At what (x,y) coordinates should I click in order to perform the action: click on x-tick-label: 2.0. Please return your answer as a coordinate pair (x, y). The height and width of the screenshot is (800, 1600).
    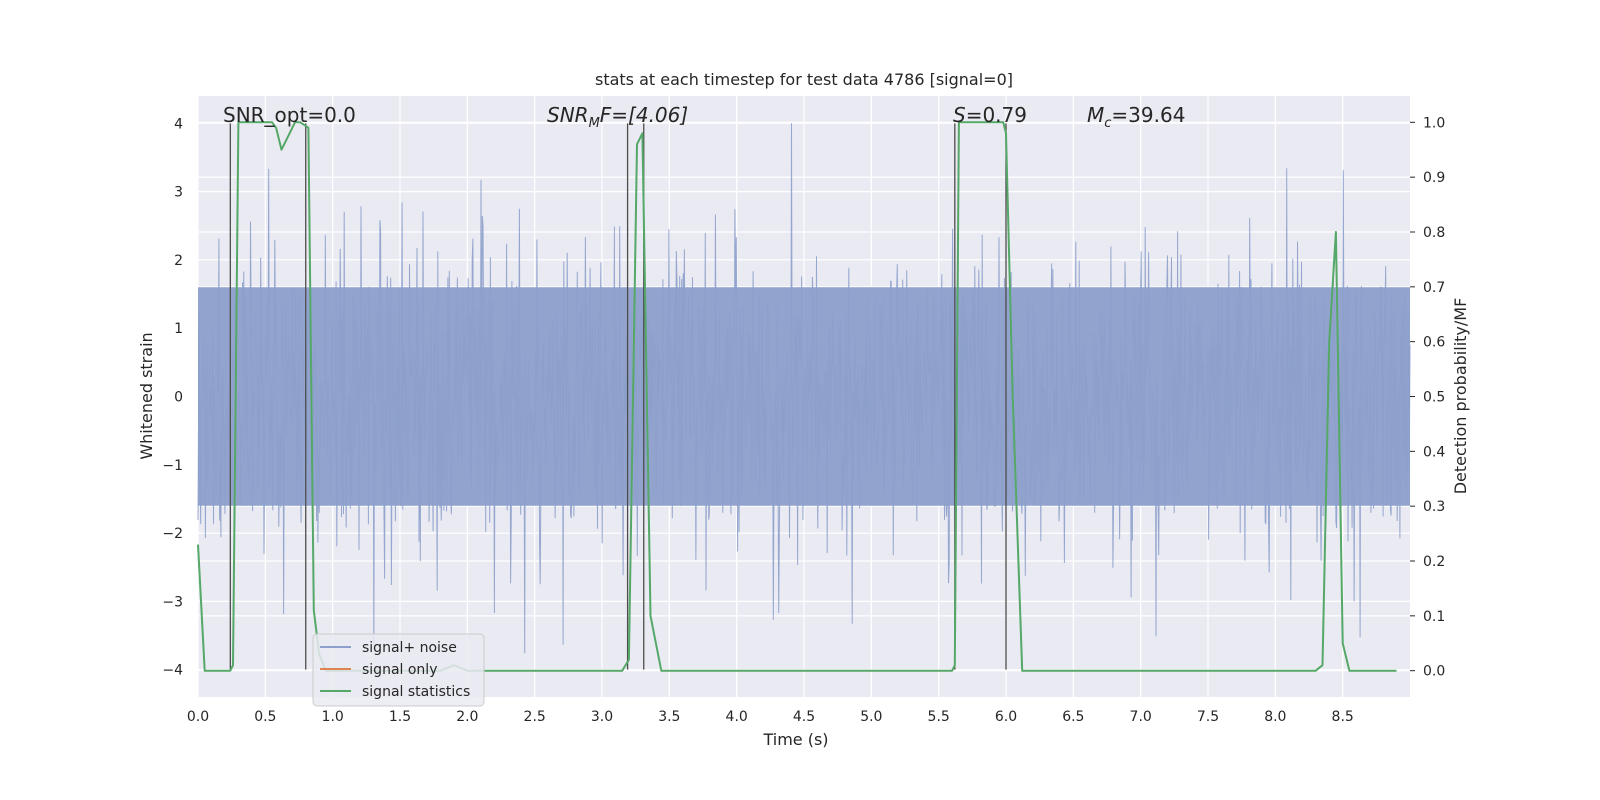
    Looking at the image, I should click on (467, 717).